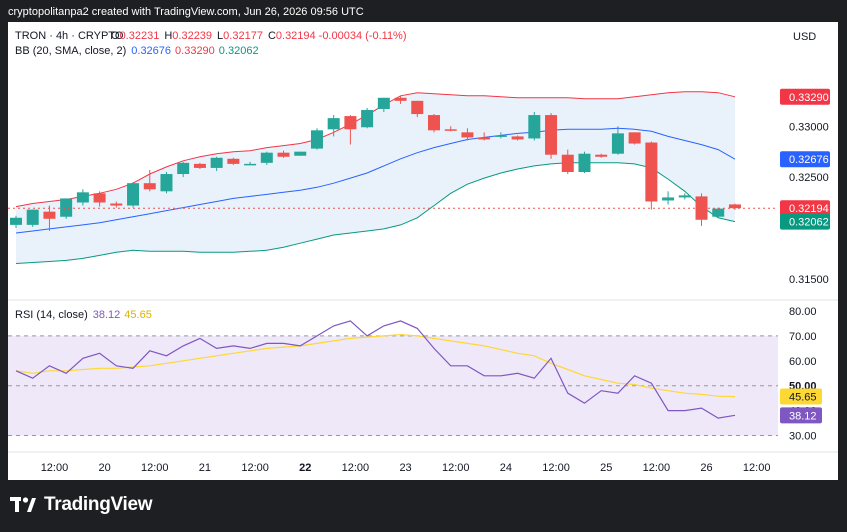 The height and width of the screenshot is (532, 847). I want to click on rsi-tag-rsi-text: 38.12, so click(803, 416).